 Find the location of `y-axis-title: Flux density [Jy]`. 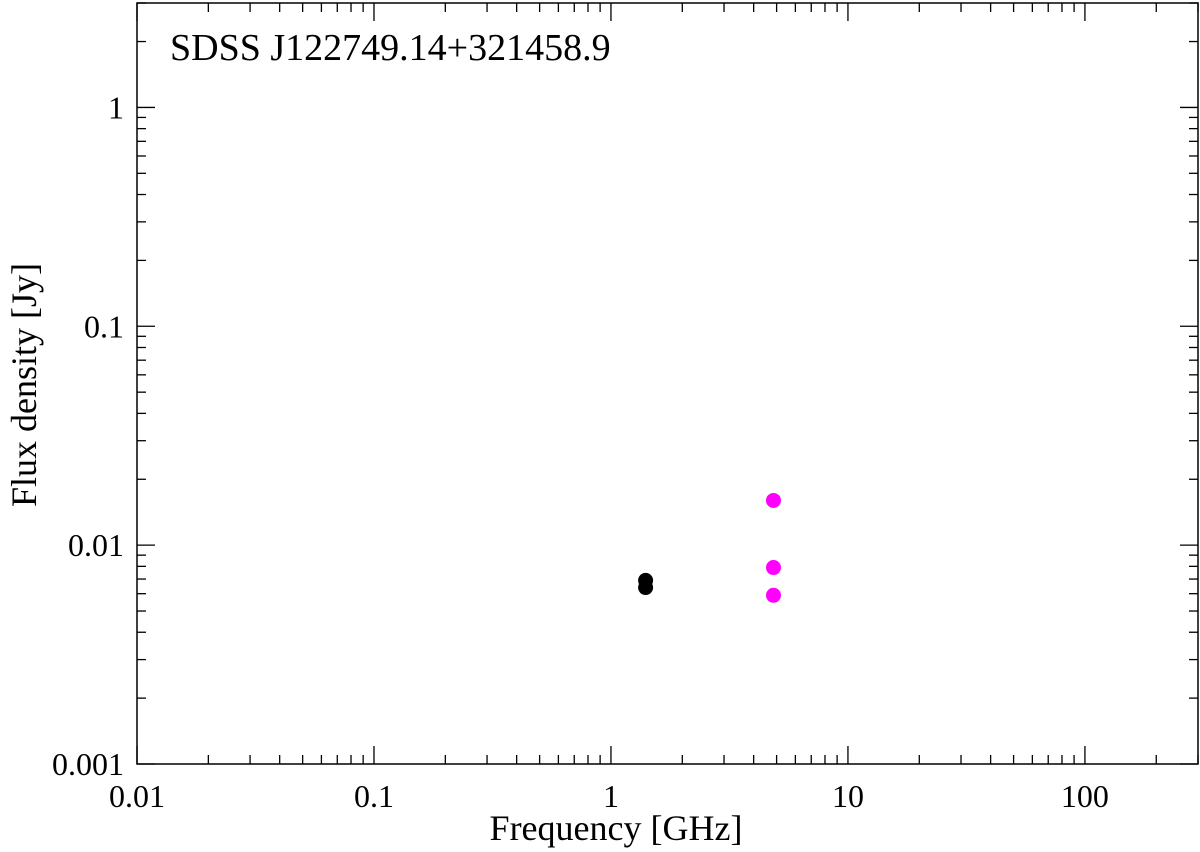

y-axis-title: Flux density [Jy] is located at coordinates (24, 385).